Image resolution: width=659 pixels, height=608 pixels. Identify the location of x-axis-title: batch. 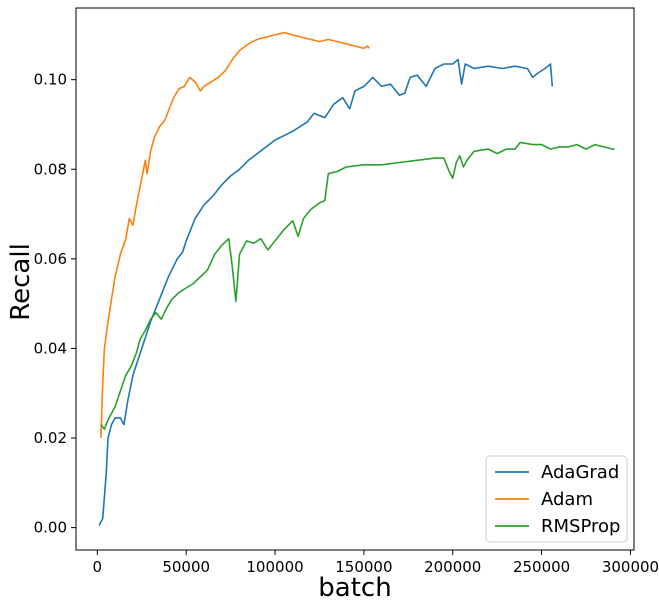
(354, 588).